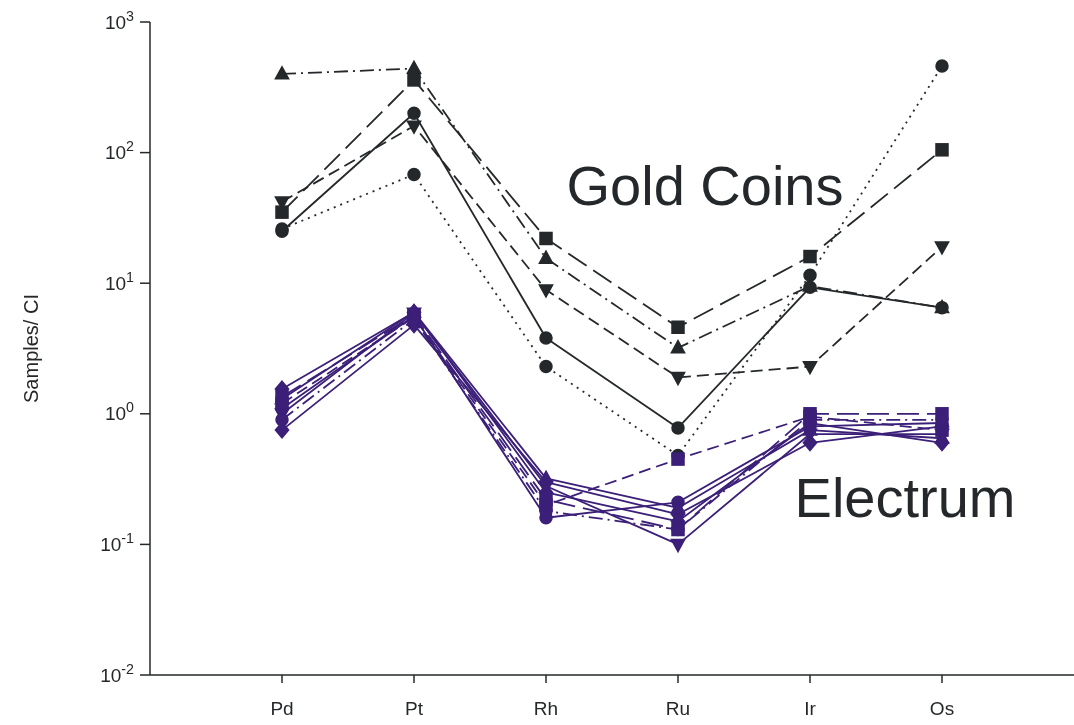 The image size is (1074, 725). What do you see at coordinates (546, 708) in the screenshot?
I see `x-tick-label: Rh` at bounding box center [546, 708].